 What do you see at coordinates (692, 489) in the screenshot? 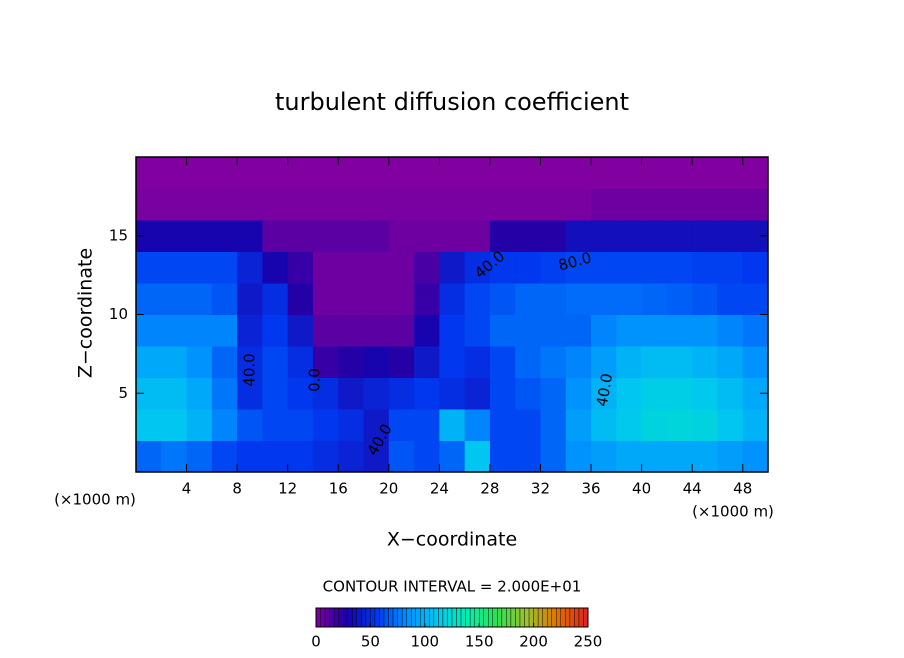
I see `x-tick-label: 44` at bounding box center [692, 489].